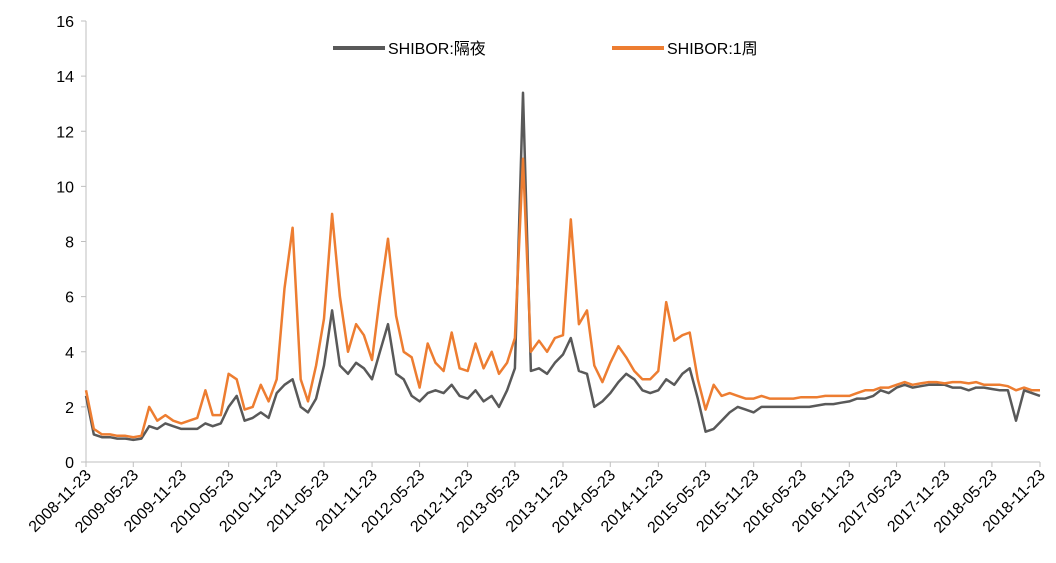 Image resolution: width=1056 pixels, height=563 pixels. I want to click on y-tick-label: 14, so click(65, 77).